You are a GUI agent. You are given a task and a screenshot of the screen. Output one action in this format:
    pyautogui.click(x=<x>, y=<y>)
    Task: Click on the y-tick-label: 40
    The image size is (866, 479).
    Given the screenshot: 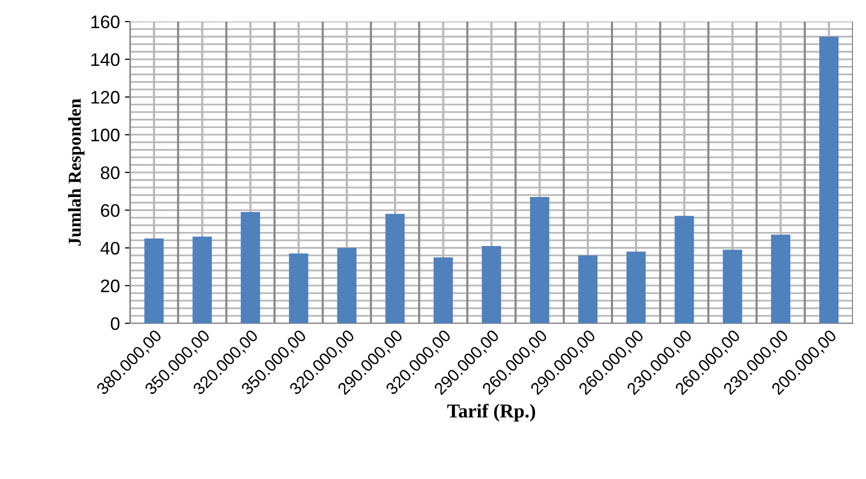 What is the action you would take?
    pyautogui.click(x=110, y=248)
    